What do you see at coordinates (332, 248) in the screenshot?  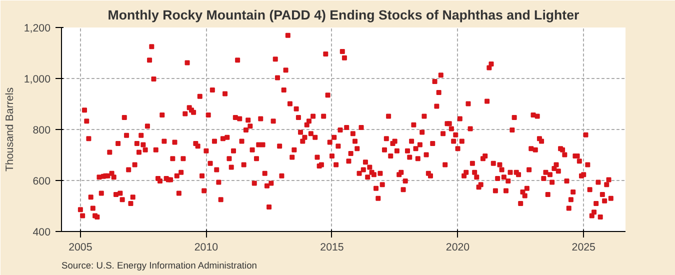 I see `x-tick-label: 2015` at bounding box center [332, 248].